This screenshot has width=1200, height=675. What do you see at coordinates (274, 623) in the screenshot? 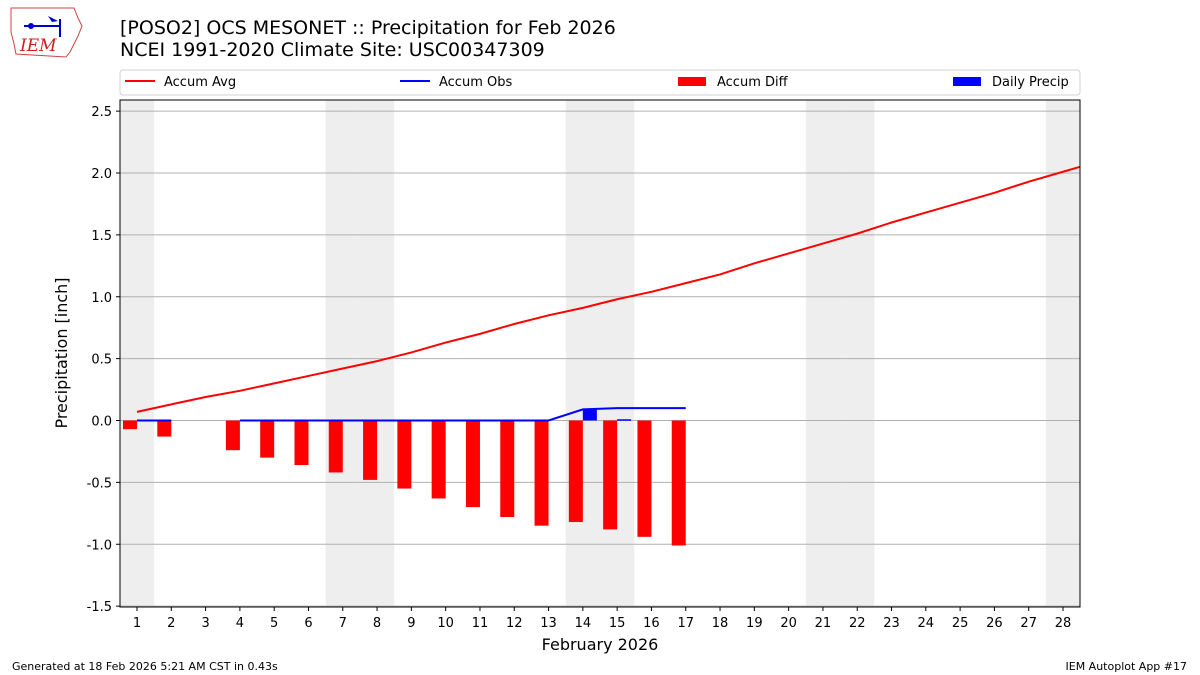
I see `x-tick-label: 5` at bounding box center [274, 623].